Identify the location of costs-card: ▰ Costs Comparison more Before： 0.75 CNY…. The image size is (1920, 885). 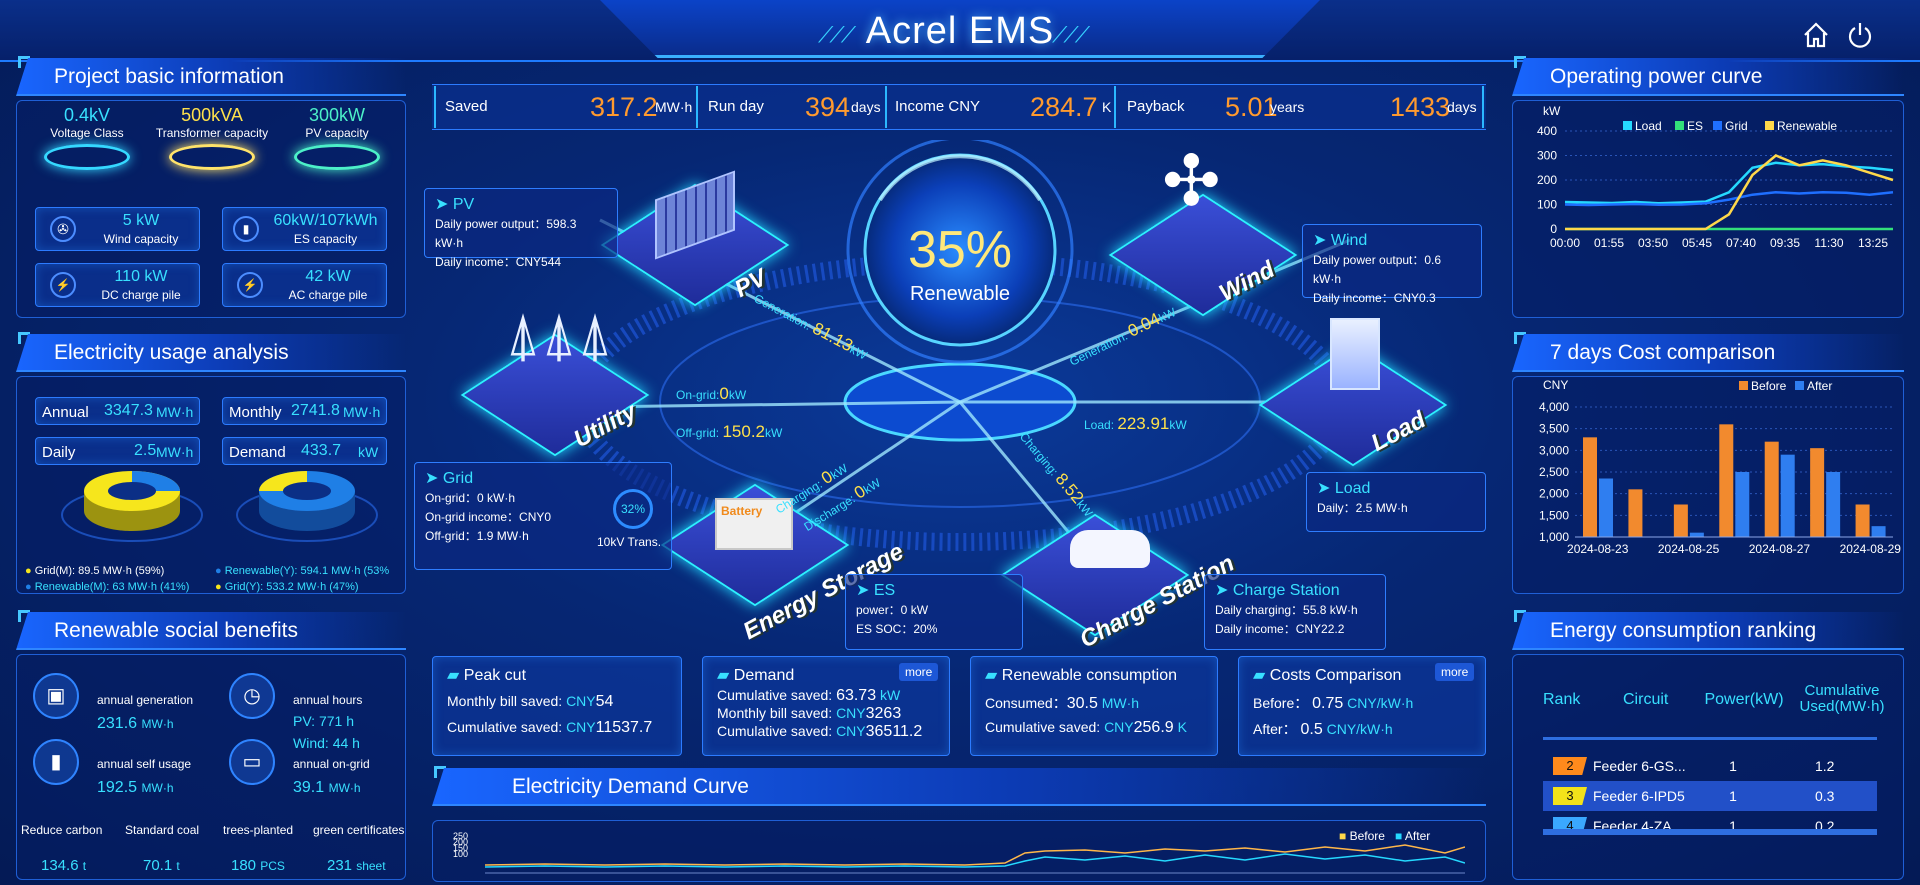
(1362, 706).